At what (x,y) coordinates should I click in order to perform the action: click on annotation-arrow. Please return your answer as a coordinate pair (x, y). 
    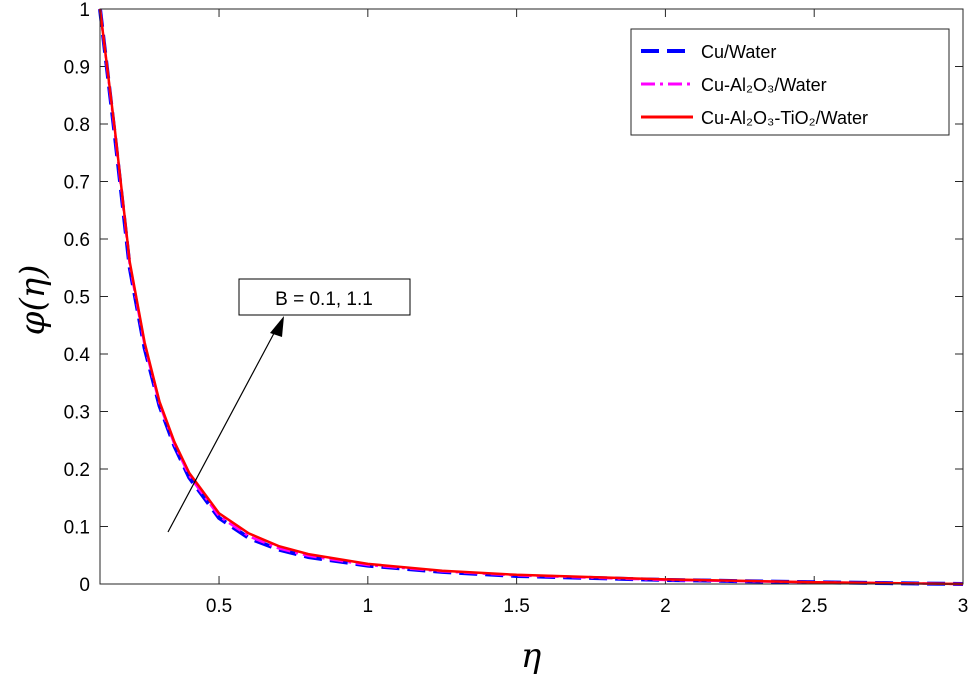
    Looking at the image, I should click on (224, 427).